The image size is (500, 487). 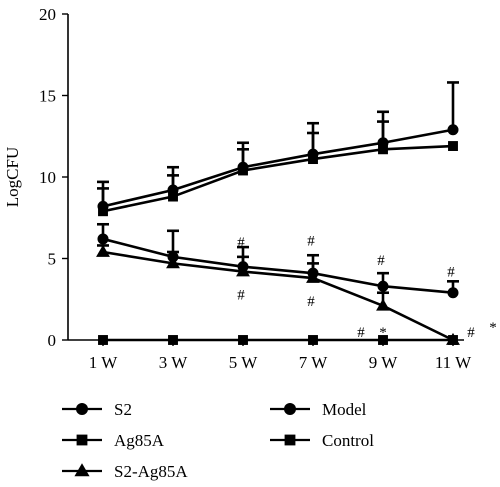 I want to click on legend-label: Model, so click(x=344, y=409).